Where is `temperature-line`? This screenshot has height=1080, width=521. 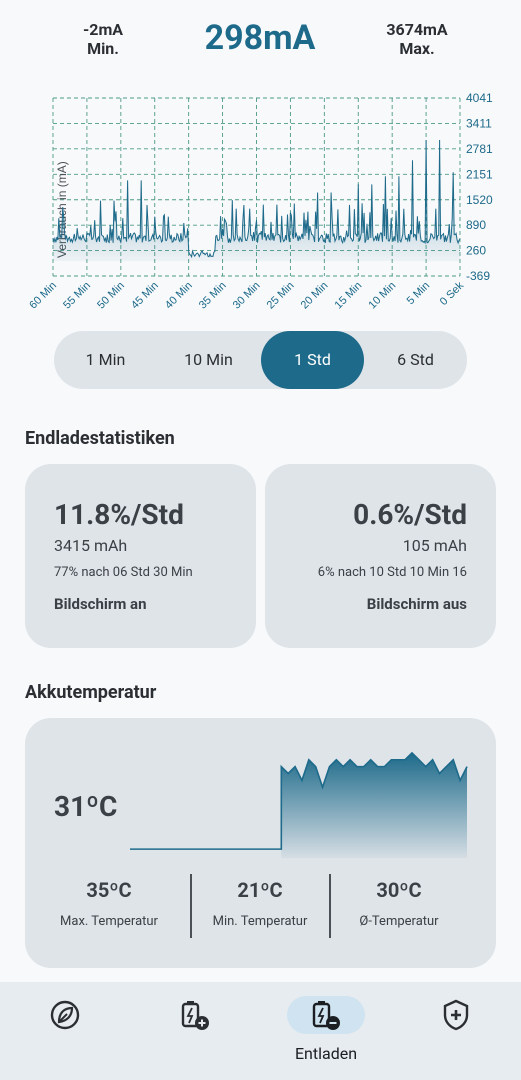 temperature-line is located at coordinates (299, 800).